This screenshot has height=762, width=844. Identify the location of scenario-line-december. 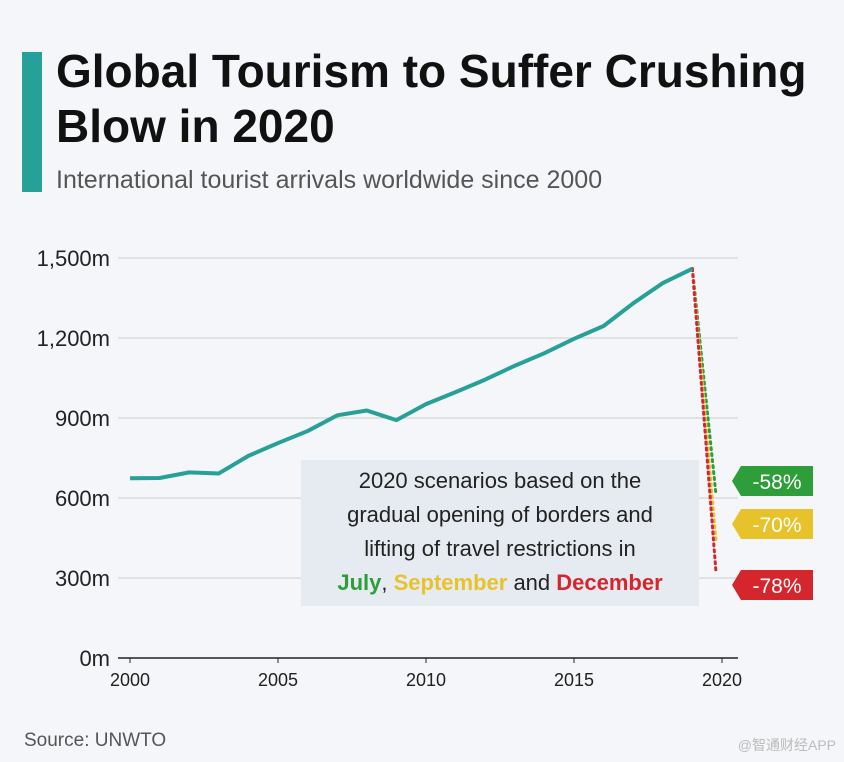
(704, 420).